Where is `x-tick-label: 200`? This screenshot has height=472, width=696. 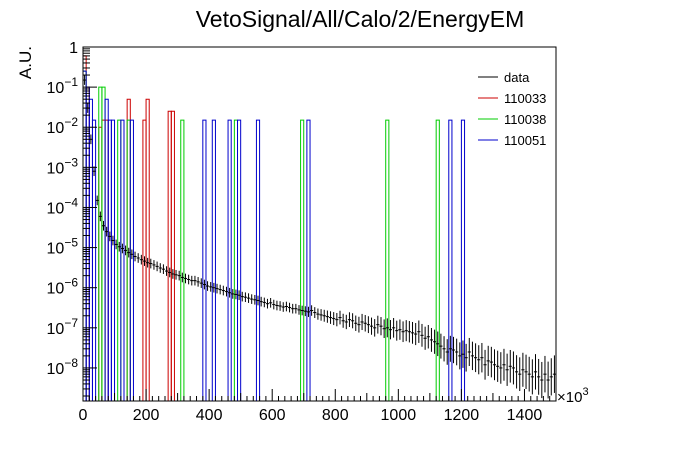
x-tick-label: 200 is located at coordinates (146, 415).